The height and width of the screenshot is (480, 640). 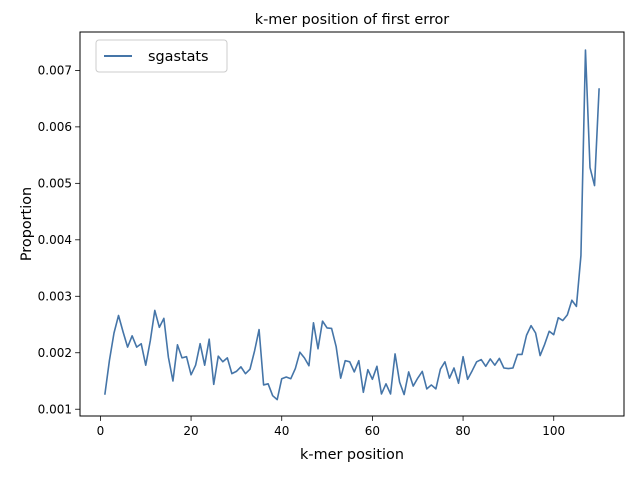 What do you see at coordinates (372, 431) in the screenshot?
I see `x-tick-label: 60` at bounding box center [372, 431].